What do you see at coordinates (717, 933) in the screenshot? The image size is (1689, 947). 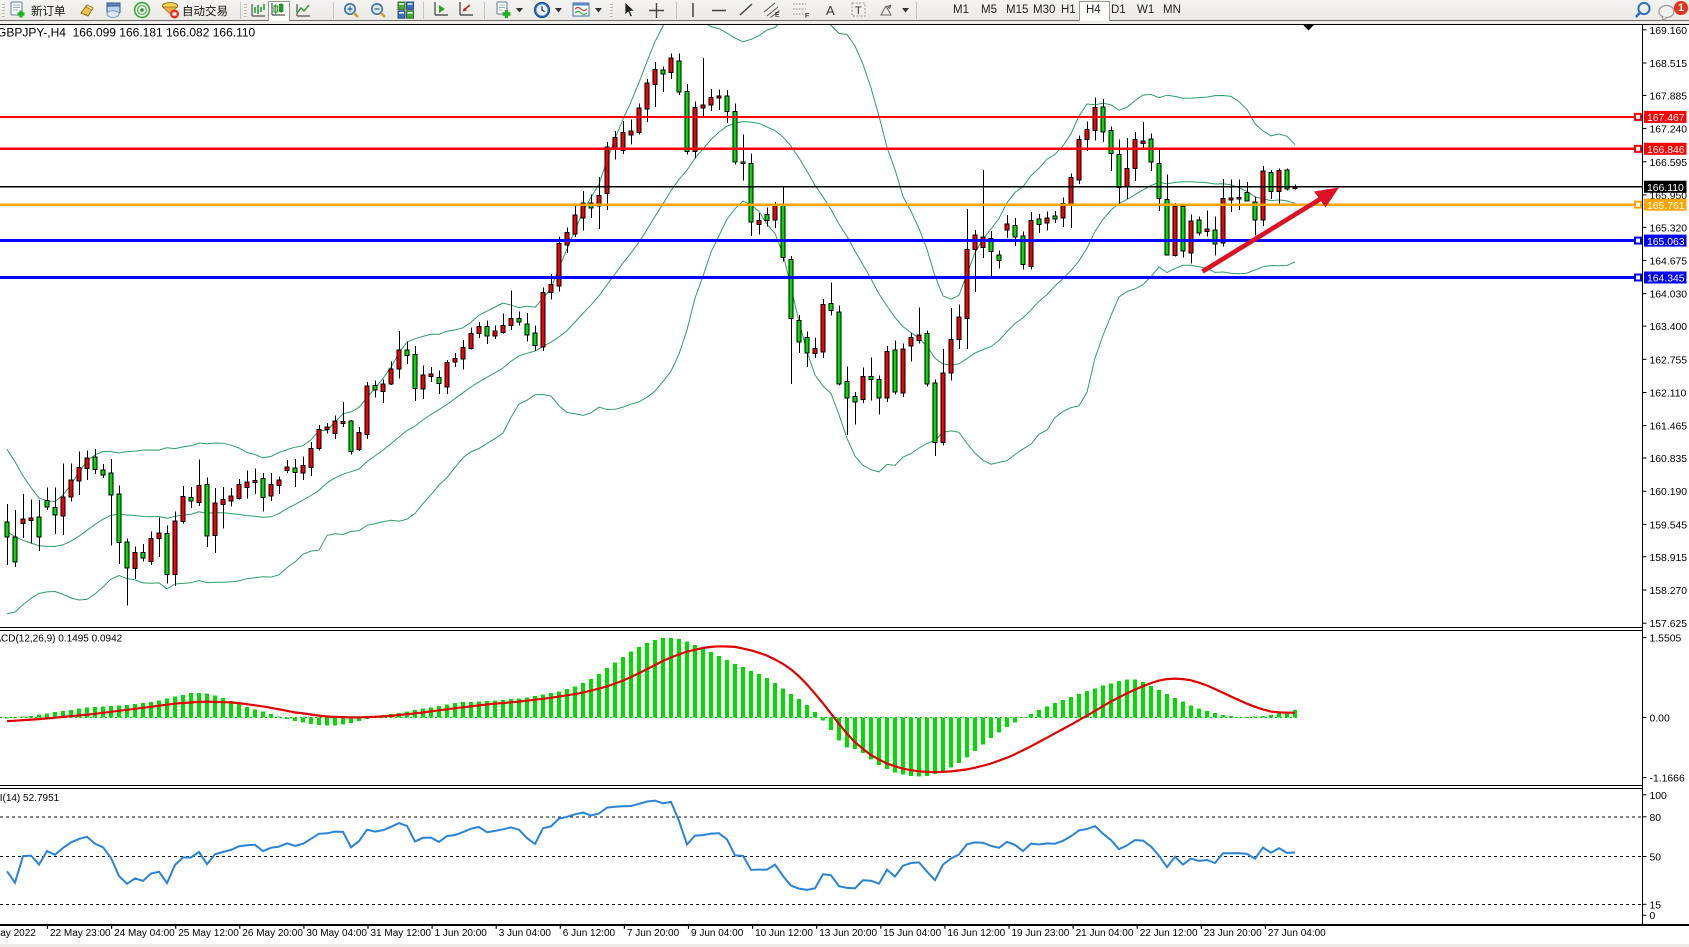 I see `svg-text: 9 Jun 04:00` at bounding box center [717, 933].